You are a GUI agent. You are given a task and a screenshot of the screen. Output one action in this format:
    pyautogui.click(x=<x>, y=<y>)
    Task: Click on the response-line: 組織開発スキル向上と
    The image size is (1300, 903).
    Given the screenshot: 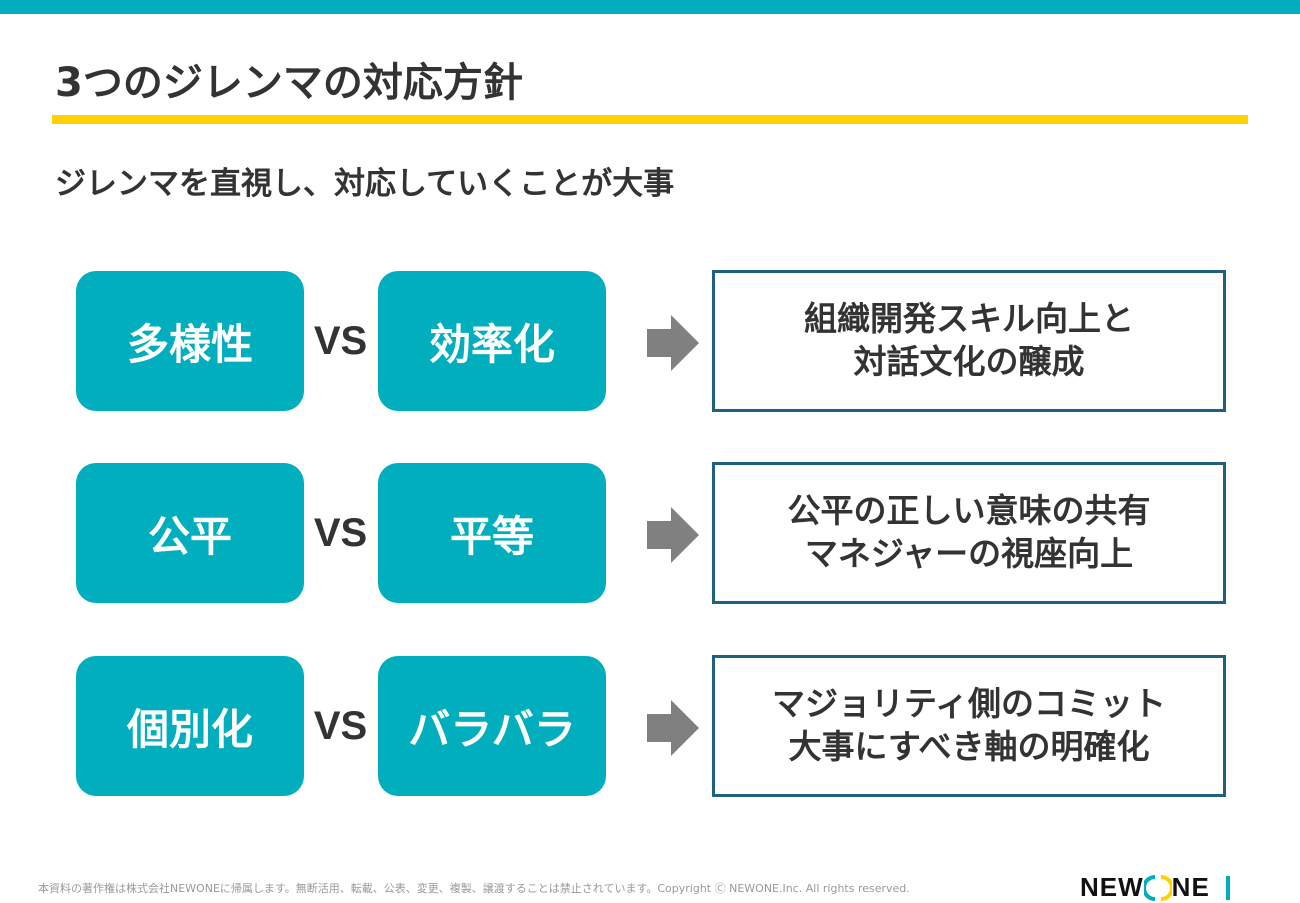 What is the action you would take?
    pyautogui.click(x=969, y=319)
    